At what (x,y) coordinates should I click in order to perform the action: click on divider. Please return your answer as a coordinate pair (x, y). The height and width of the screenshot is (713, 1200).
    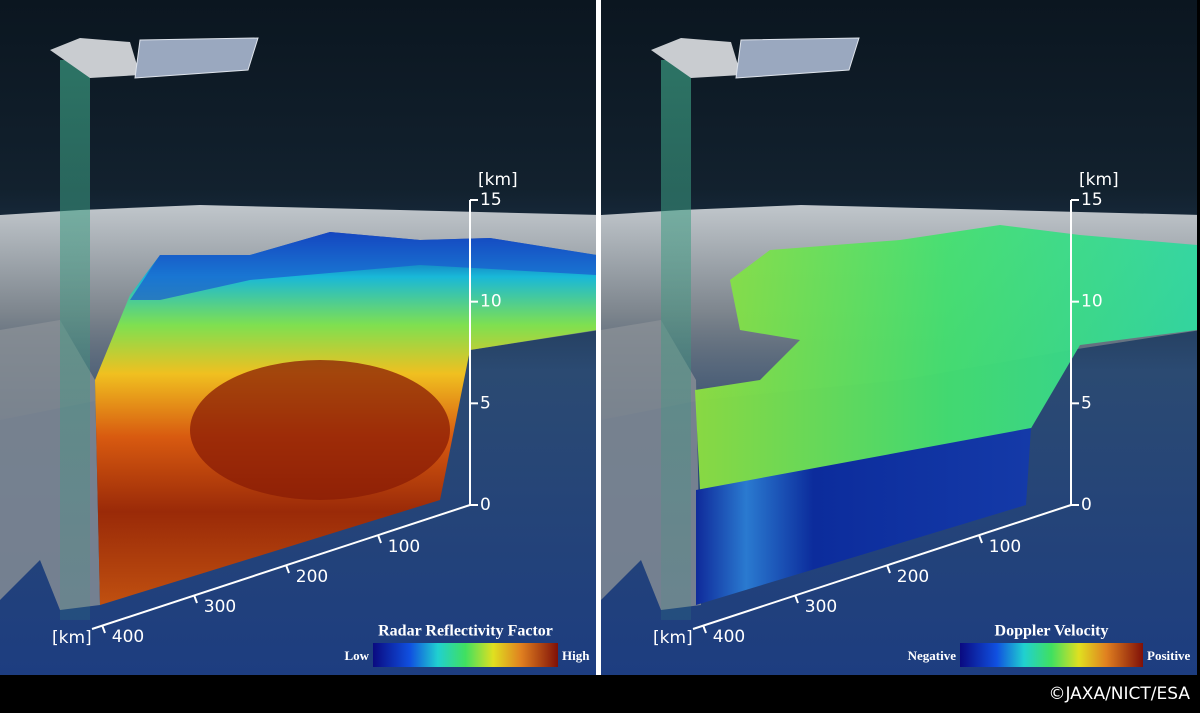
    Looking at the image, I should click on (598, 337).